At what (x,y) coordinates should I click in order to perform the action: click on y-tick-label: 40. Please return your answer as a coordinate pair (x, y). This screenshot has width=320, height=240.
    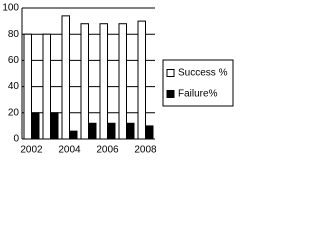
    Looking at the image, I should click on (14, 86).